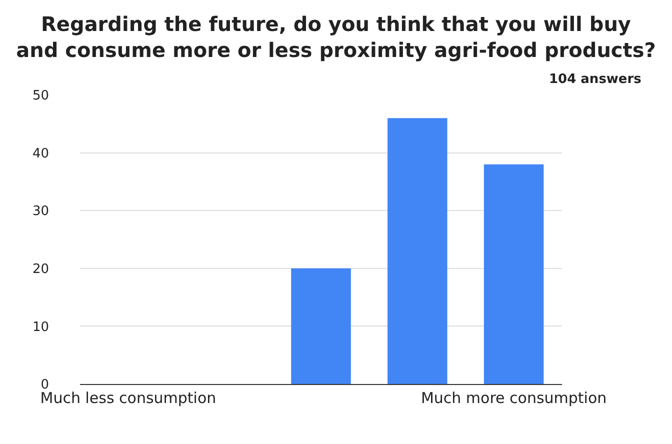  Describe the element at coordinates (513, 398) in the screenshot. I see `x-tick-label: Much more consumption` at that location.